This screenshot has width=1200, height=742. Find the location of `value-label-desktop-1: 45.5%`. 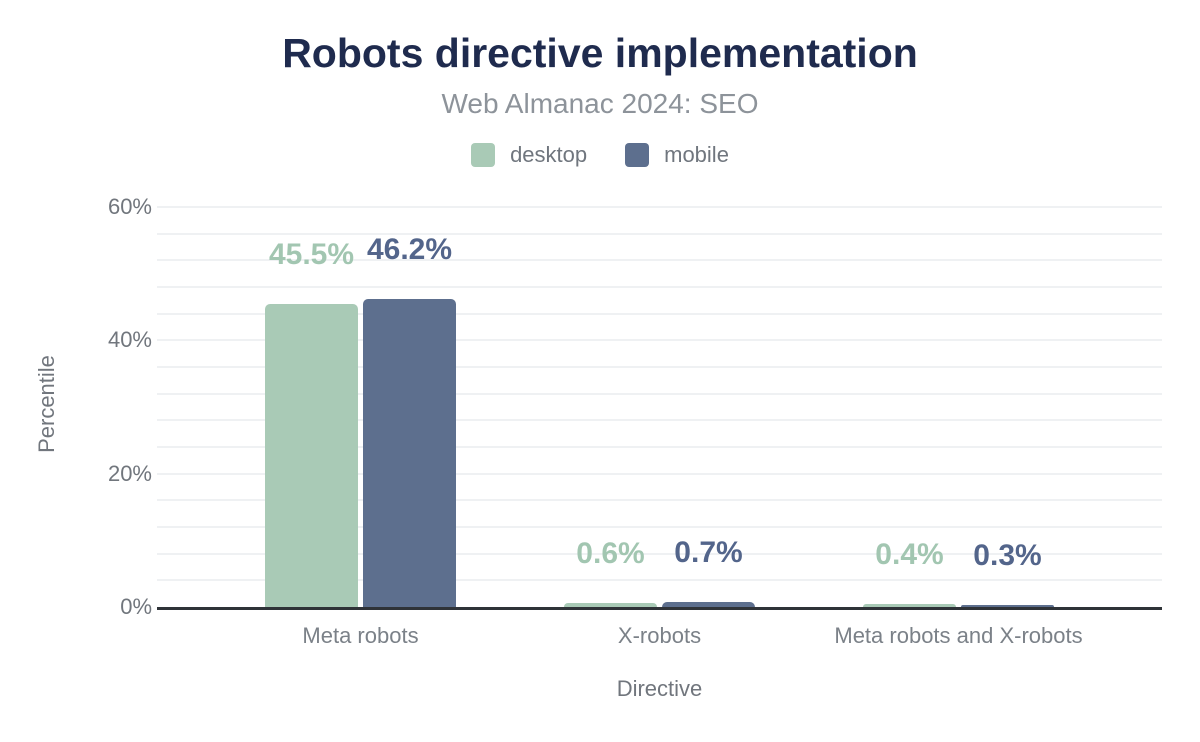

value-label-desktop-1: 45.5% is located at coordinates (311, 254).